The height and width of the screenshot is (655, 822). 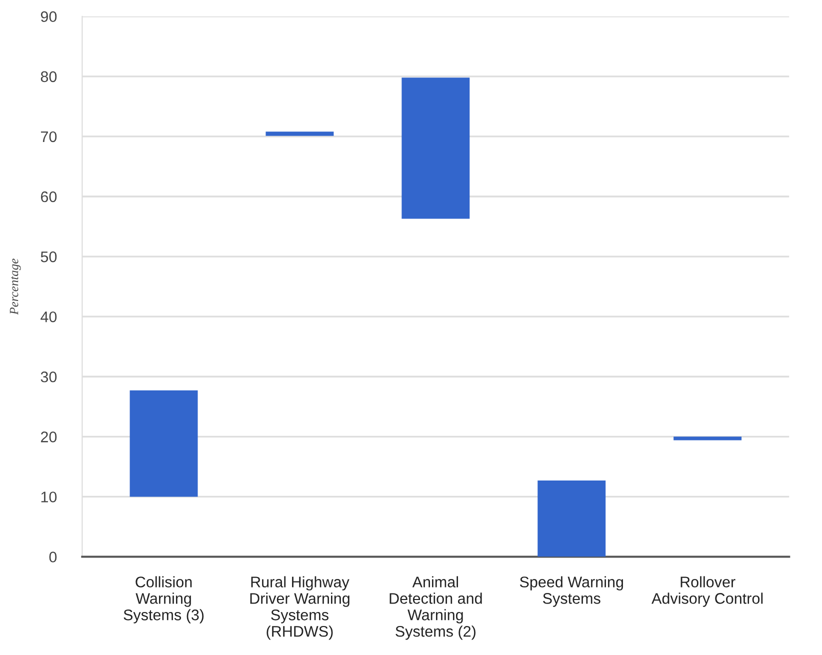 What do you see at coordinates (707, 591) in the screenshot?
I see `x-tick-label: Rollover Advisory Control` at bounding box center [707, 591].